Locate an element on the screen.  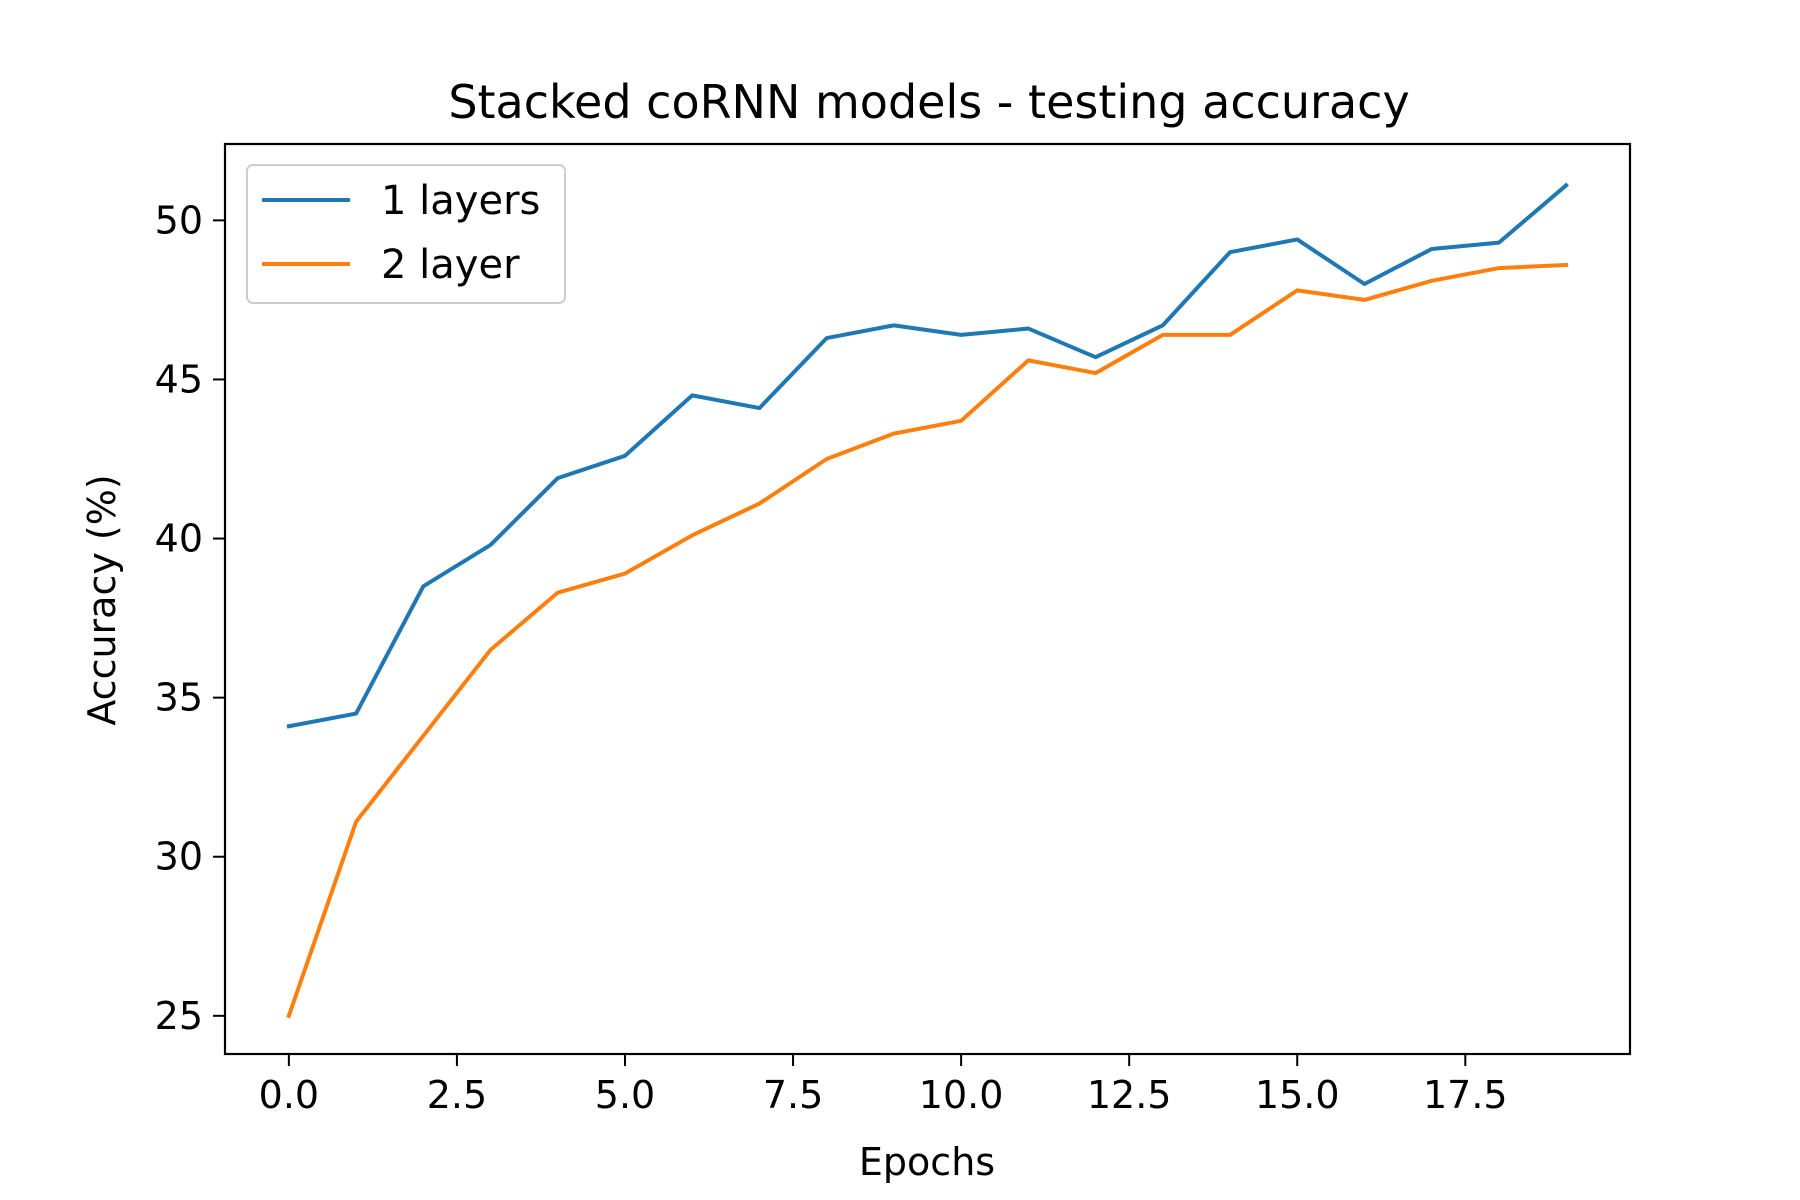
x-tick-label: 5.0 is located at coordinates (625, 1095).